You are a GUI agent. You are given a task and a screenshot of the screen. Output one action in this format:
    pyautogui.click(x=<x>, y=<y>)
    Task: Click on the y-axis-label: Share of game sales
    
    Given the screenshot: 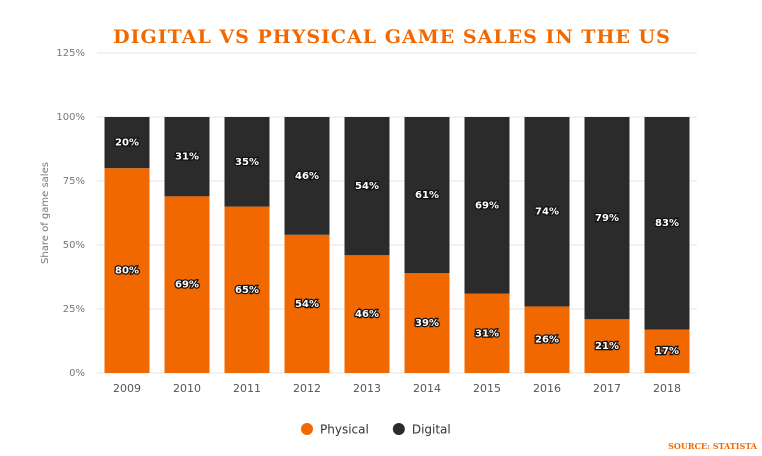 What is the action you would take?
    pyautogui.click(x=45, y=213)
    